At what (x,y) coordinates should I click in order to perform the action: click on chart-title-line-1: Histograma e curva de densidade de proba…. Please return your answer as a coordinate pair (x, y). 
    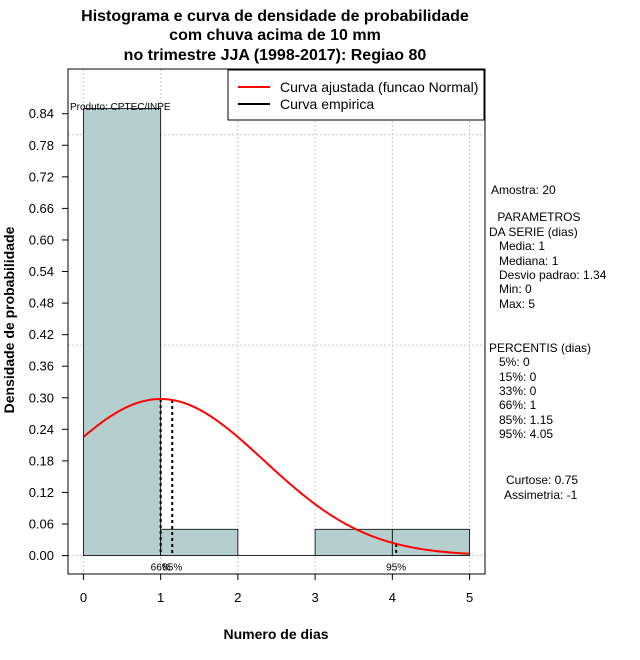
    Looking at the image, I should click on (275, 16).